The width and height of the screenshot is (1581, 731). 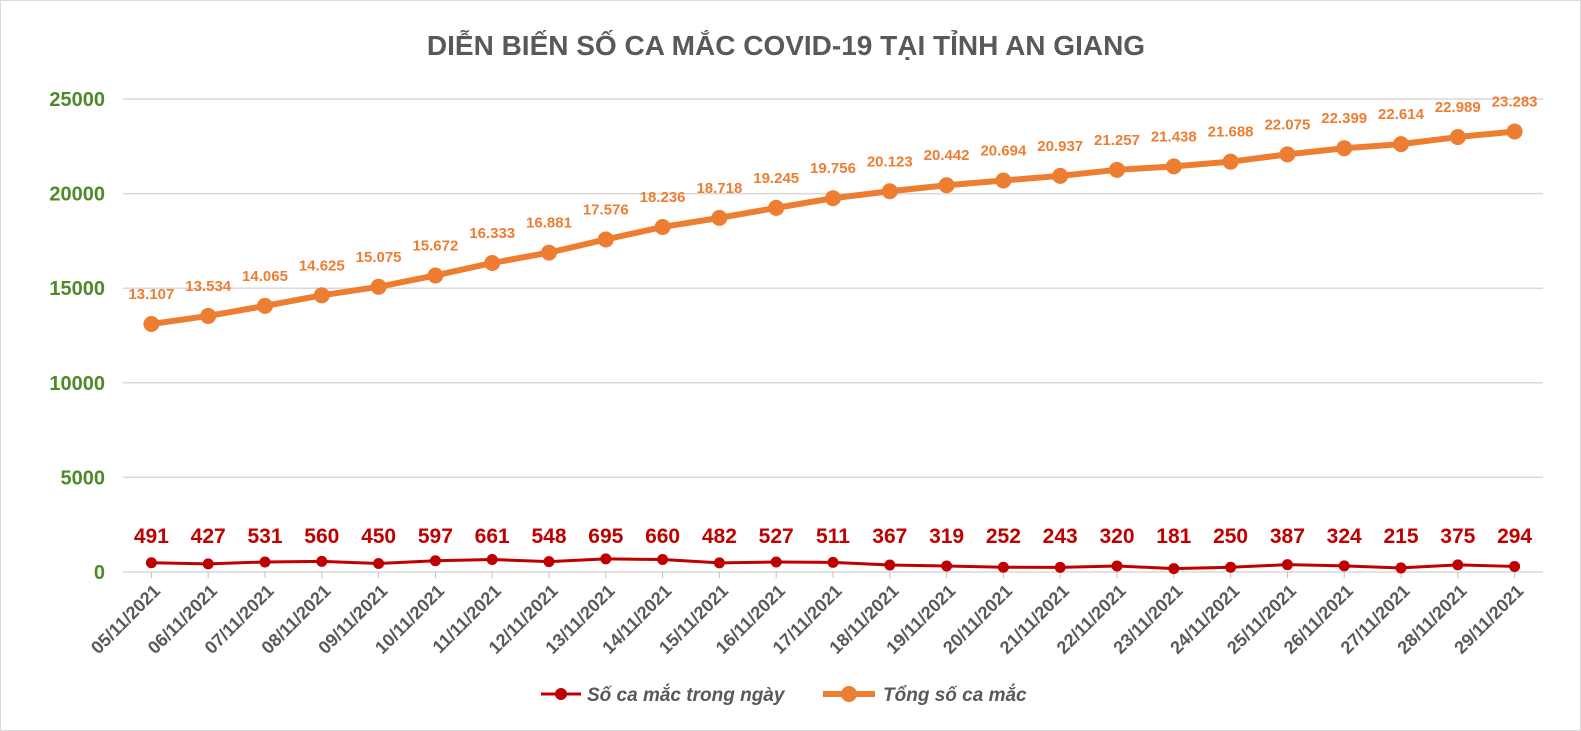 I want to click on data-label: 18.236, so click(x=663, y=197).